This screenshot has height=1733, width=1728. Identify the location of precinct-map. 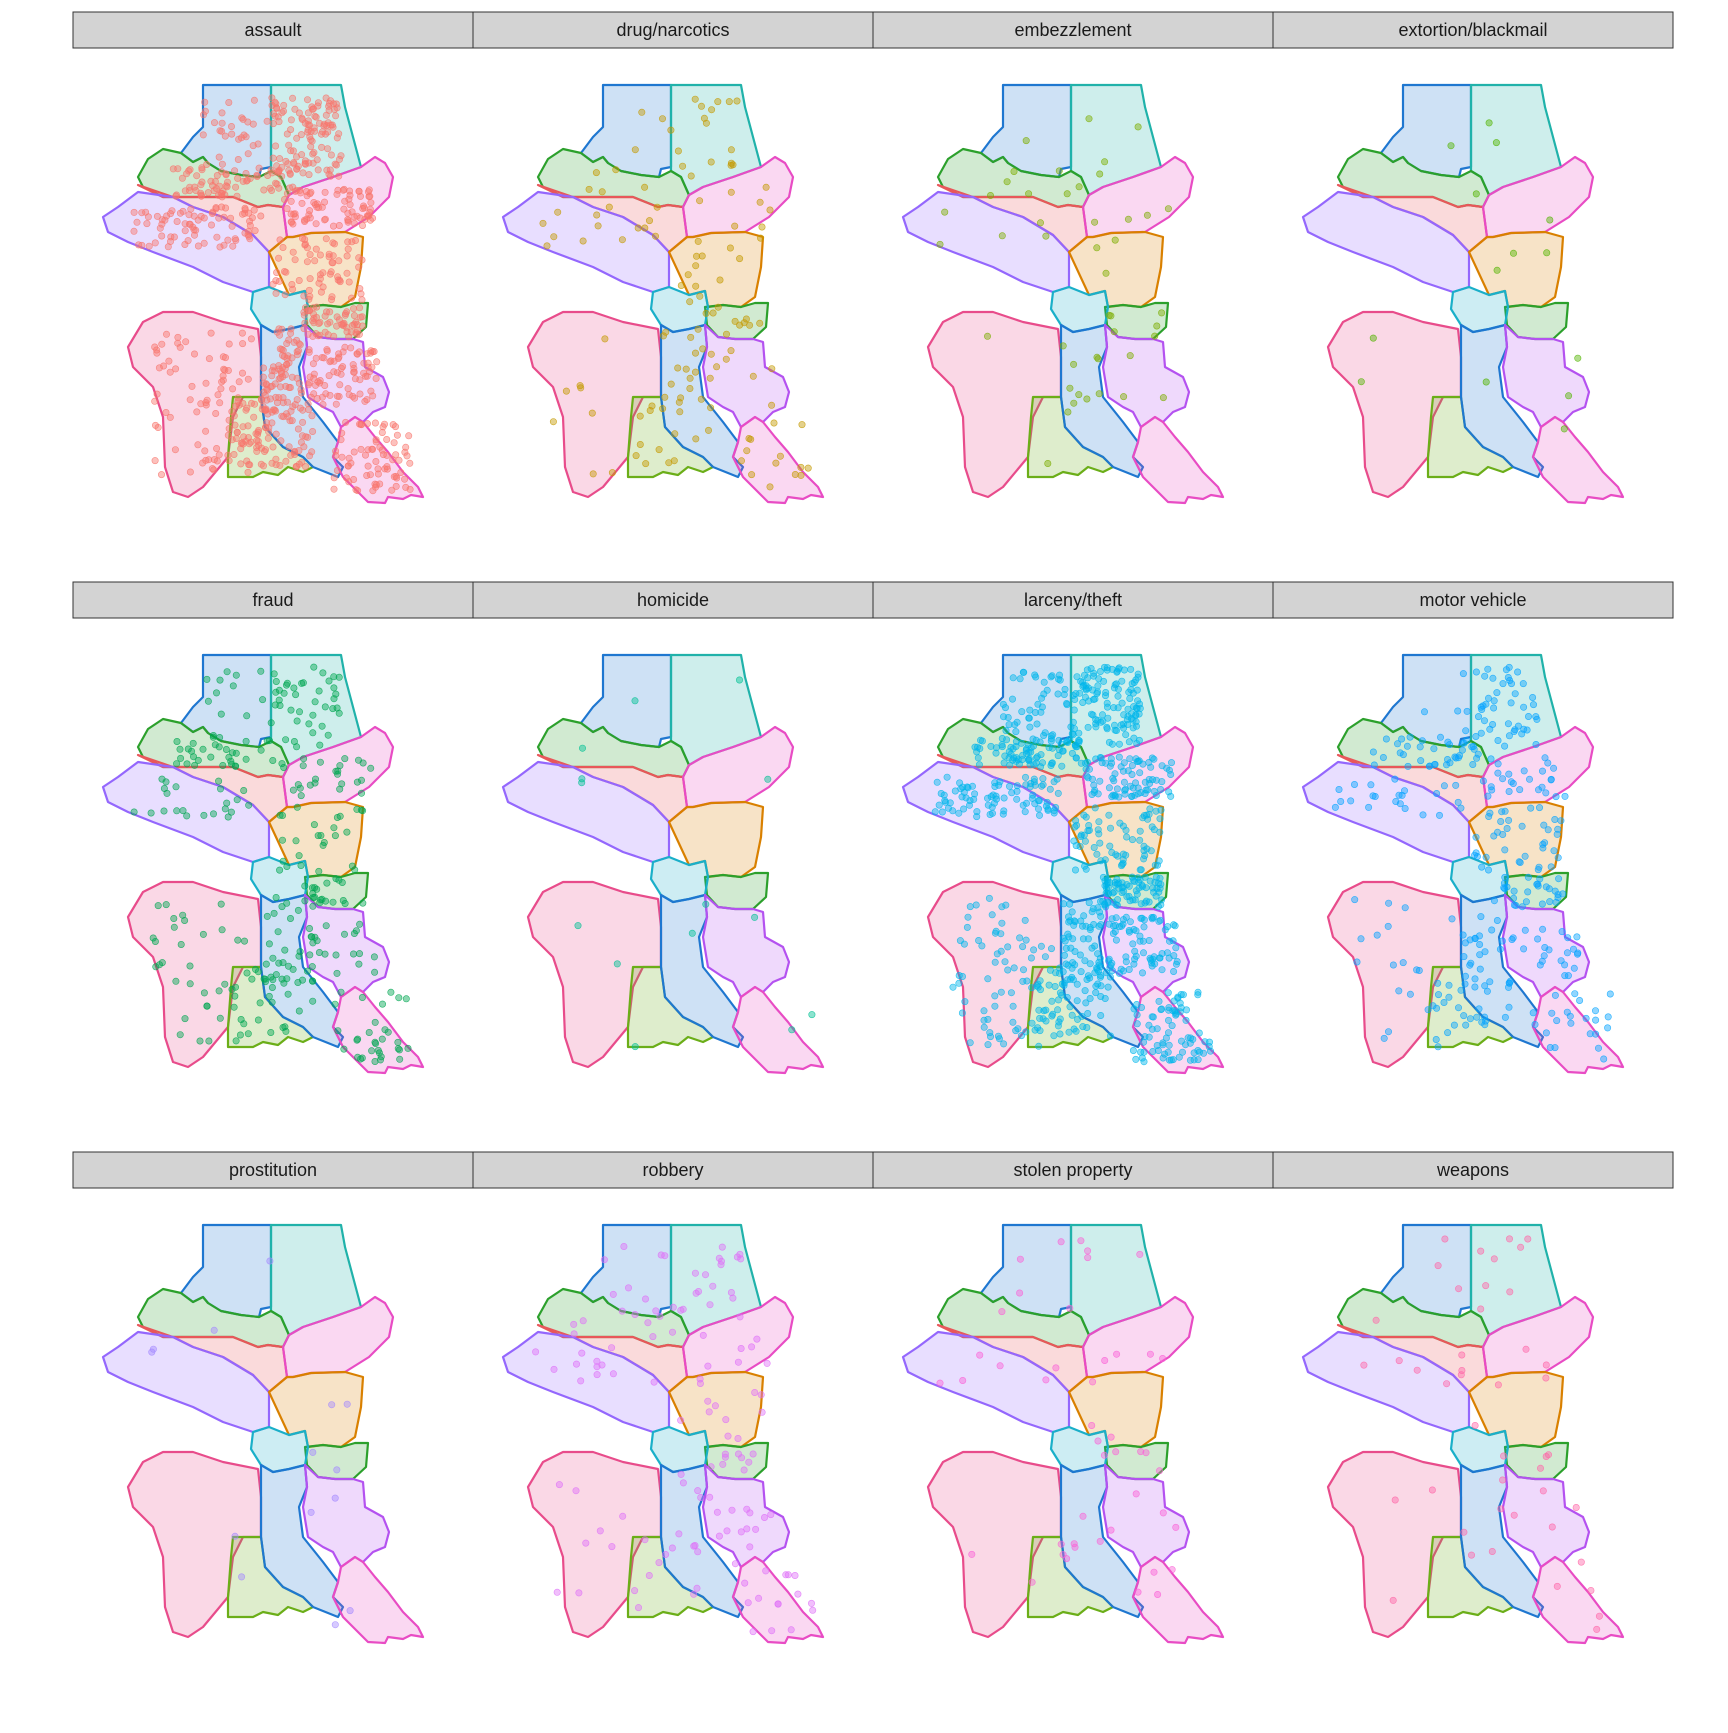
(1063, 294).